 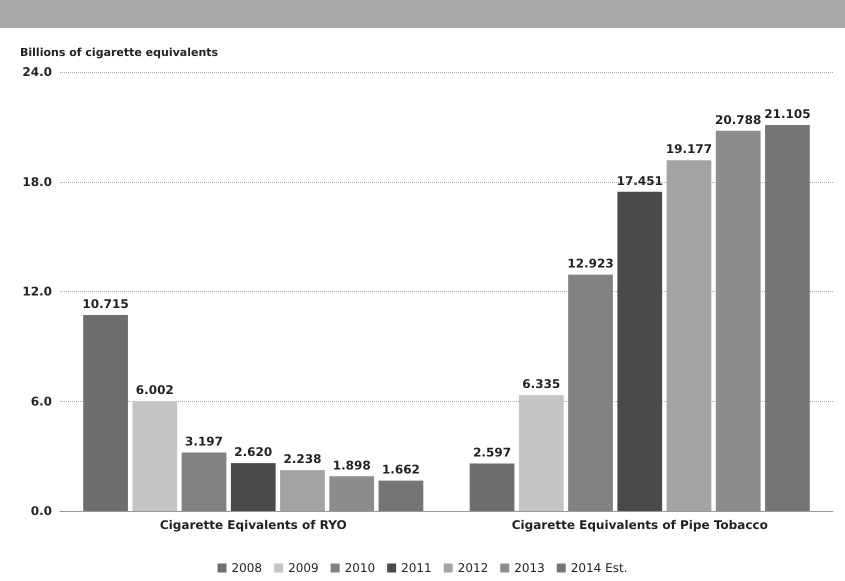 What do you see at coordinates (303, 568) in the screenshot?
I see `legend-label: 2009` at bounding box center [303, 568].